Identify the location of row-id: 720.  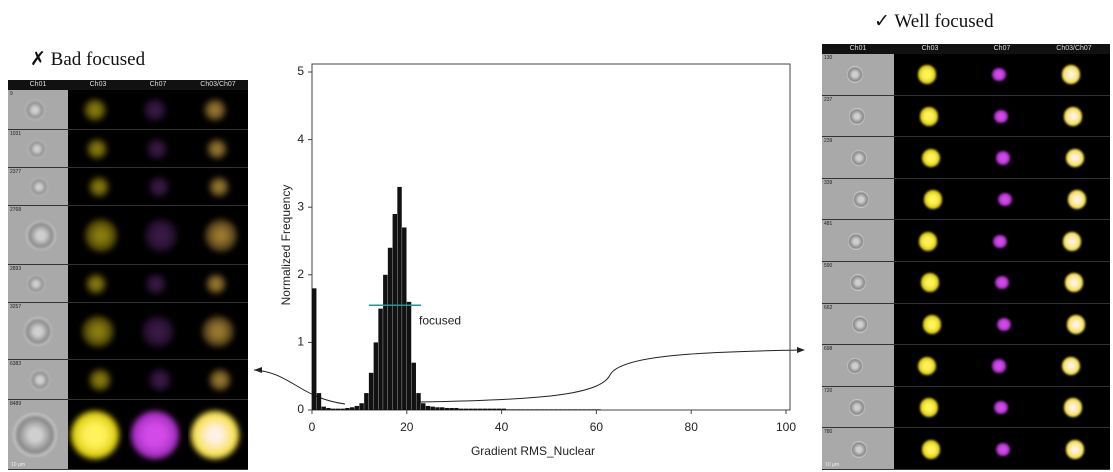
(828, 390).